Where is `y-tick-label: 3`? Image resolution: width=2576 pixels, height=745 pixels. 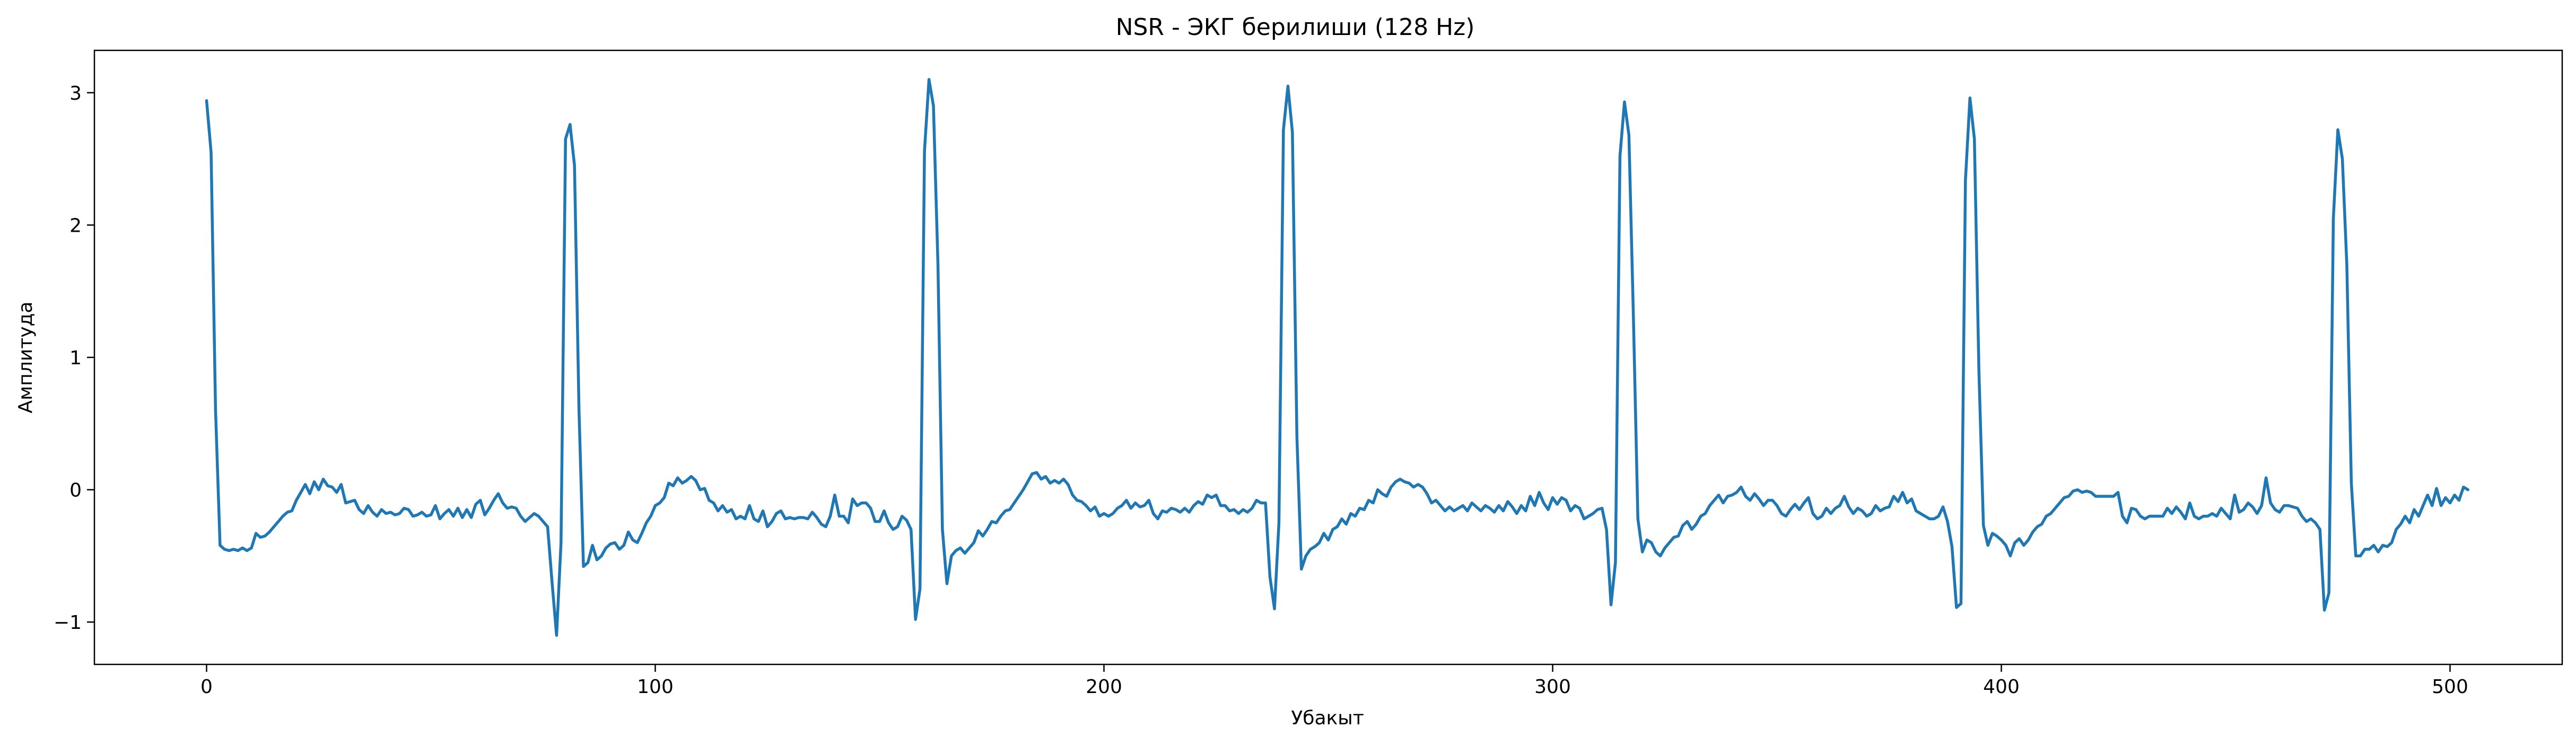 y-tick-label: 3 is located at coordinates (75, 93).